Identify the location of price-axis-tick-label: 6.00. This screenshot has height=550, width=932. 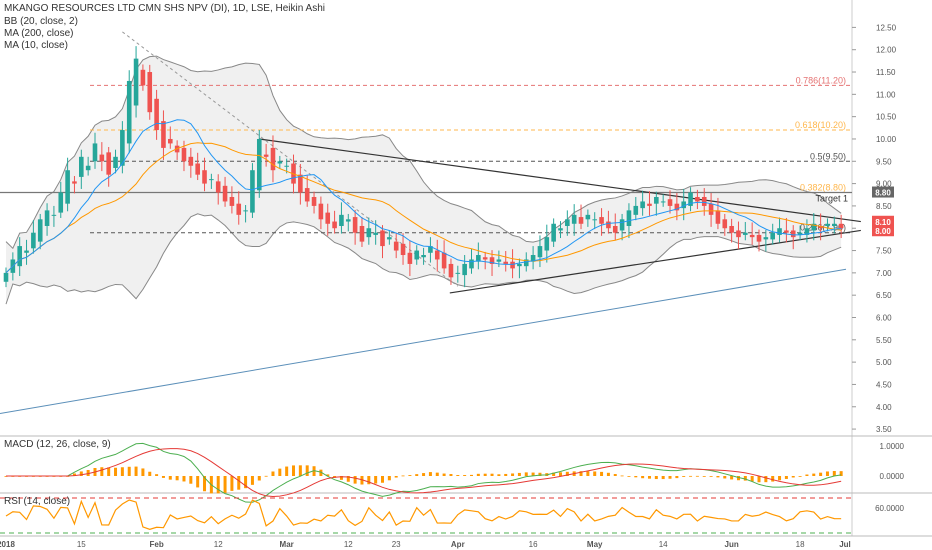
(884, 317).